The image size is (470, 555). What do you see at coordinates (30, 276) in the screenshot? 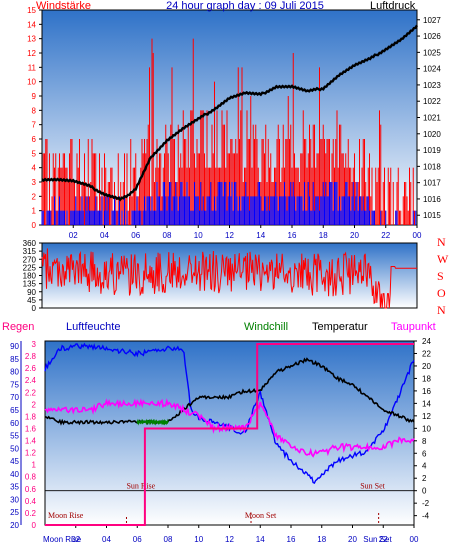
I see `direction-tick-label: 180` at bounding box center [30, 276].